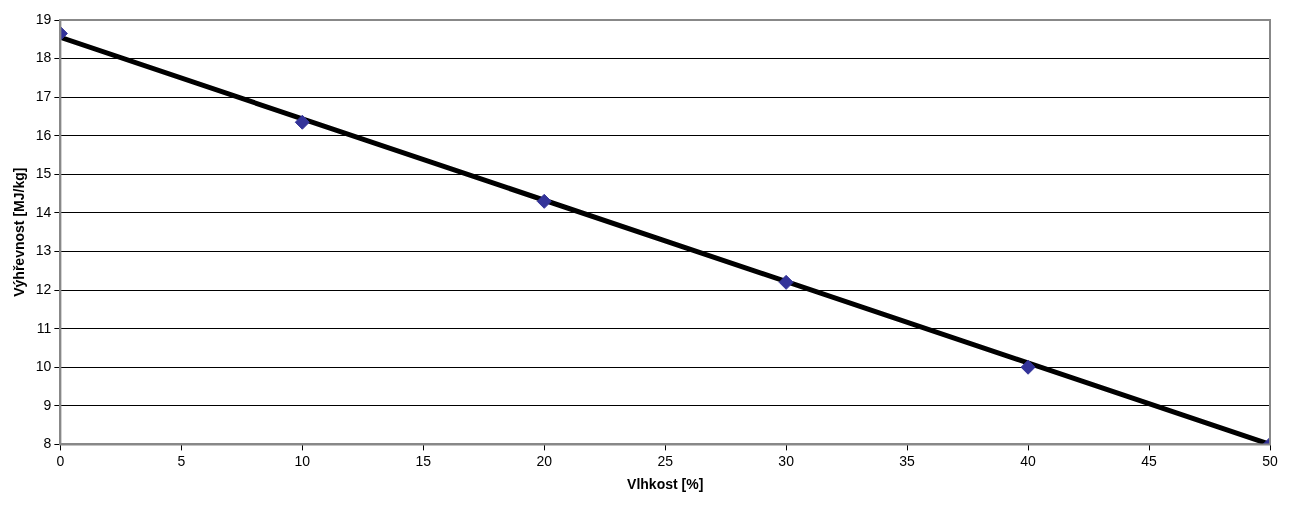 This screenshot has width=1290, height=506. I want to click on y-tick-label: 9, so click(47, 404).